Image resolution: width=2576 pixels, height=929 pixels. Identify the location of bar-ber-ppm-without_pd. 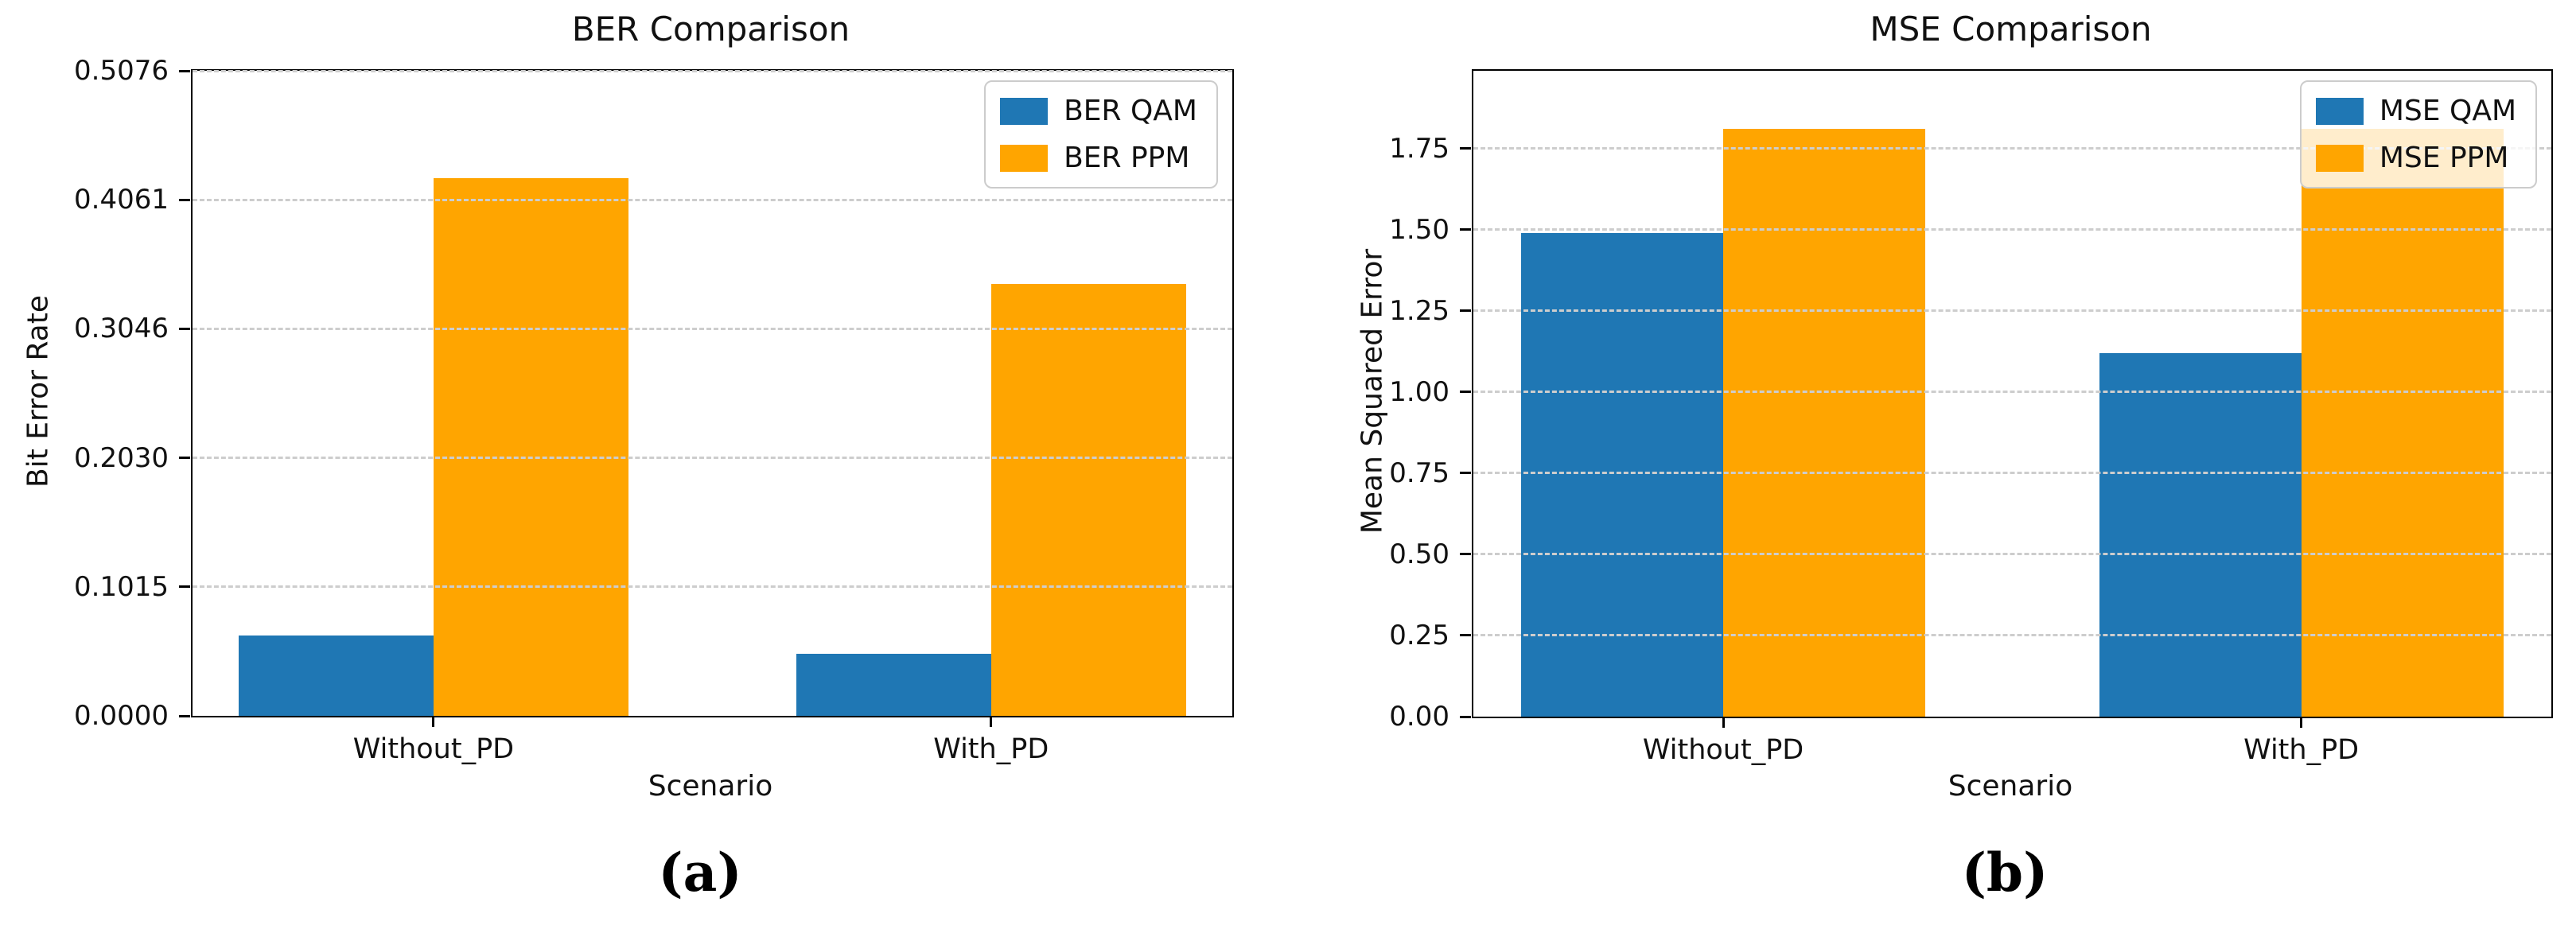
(530, 447).